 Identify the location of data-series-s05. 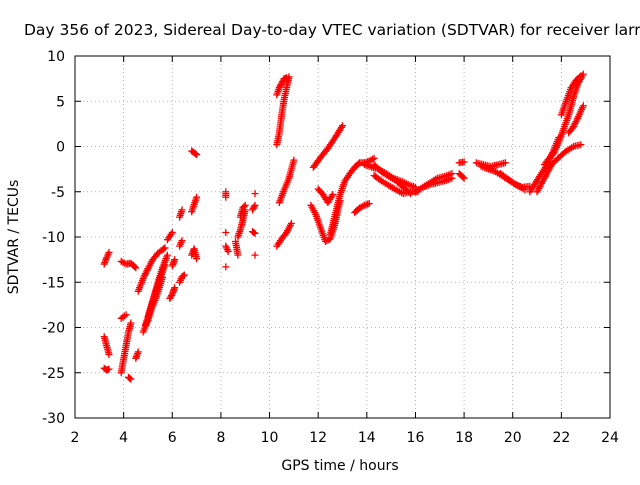
(126, 348).